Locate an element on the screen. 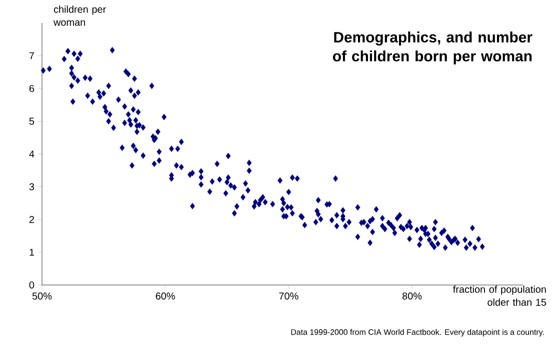 This screenshot has width=552, height=344. x-tick-label: 50% is located at coordinates (42, 296).